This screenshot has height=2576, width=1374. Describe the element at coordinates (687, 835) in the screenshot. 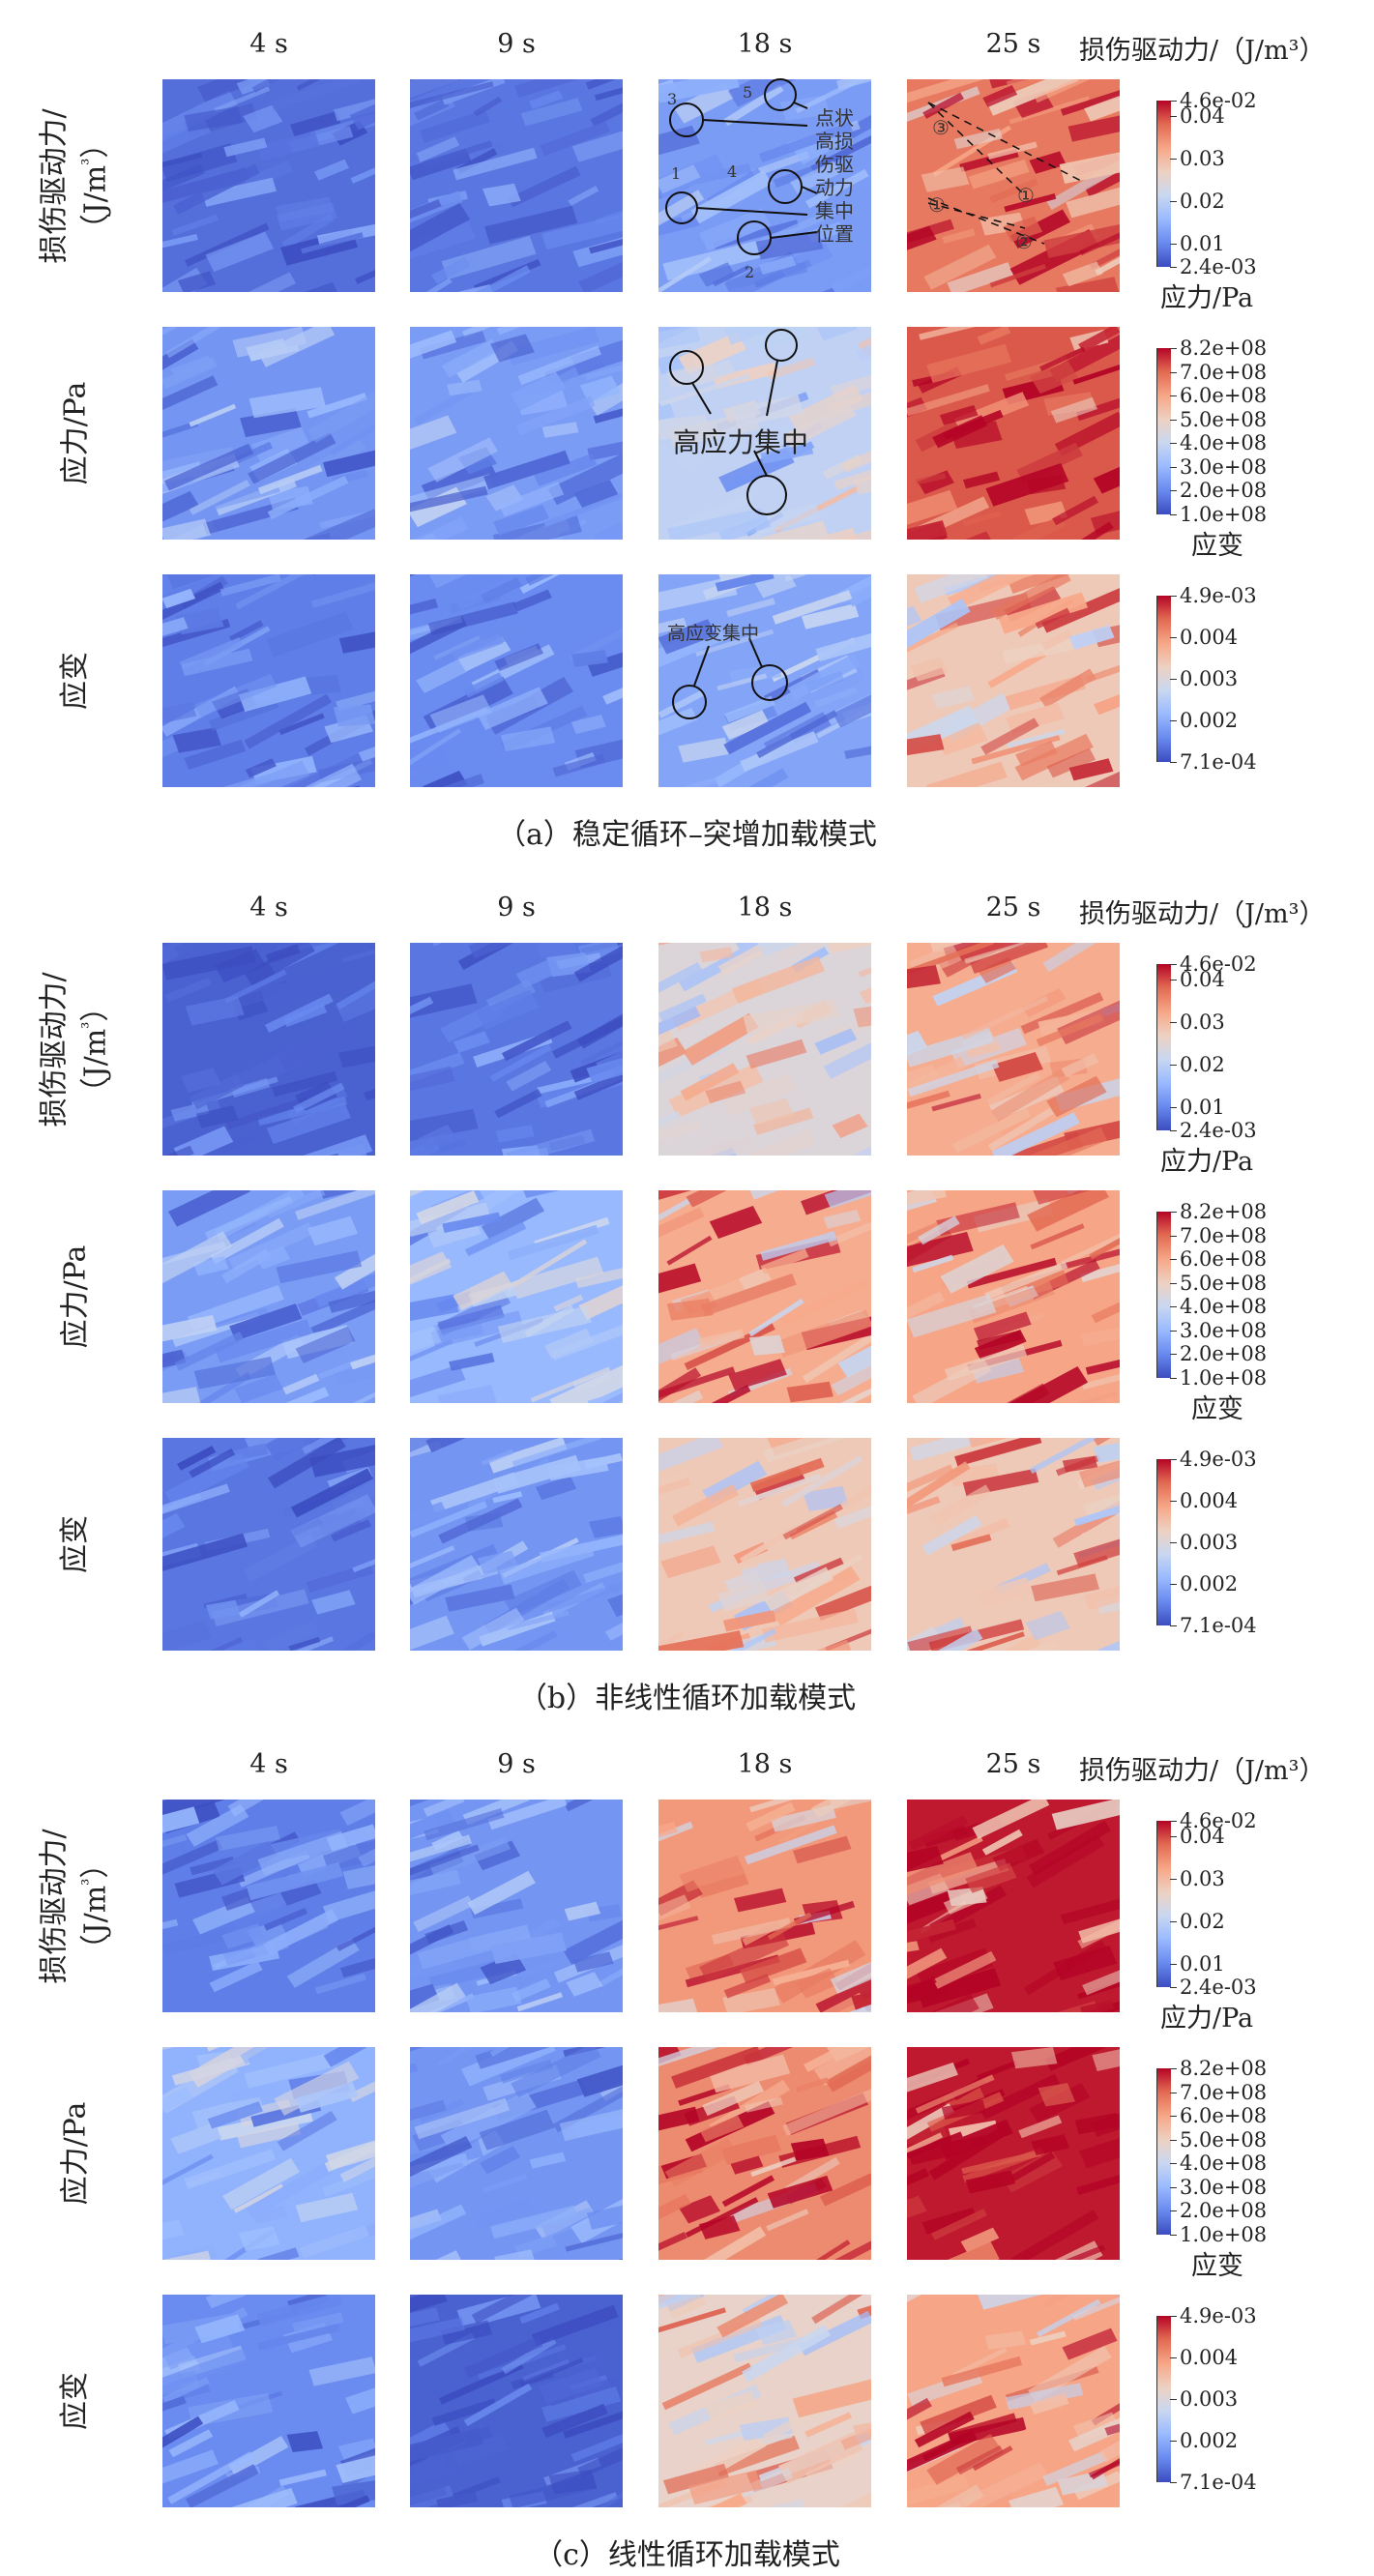

I see `panel-caption: （a）稳定循环–突增加载模式` at that location.